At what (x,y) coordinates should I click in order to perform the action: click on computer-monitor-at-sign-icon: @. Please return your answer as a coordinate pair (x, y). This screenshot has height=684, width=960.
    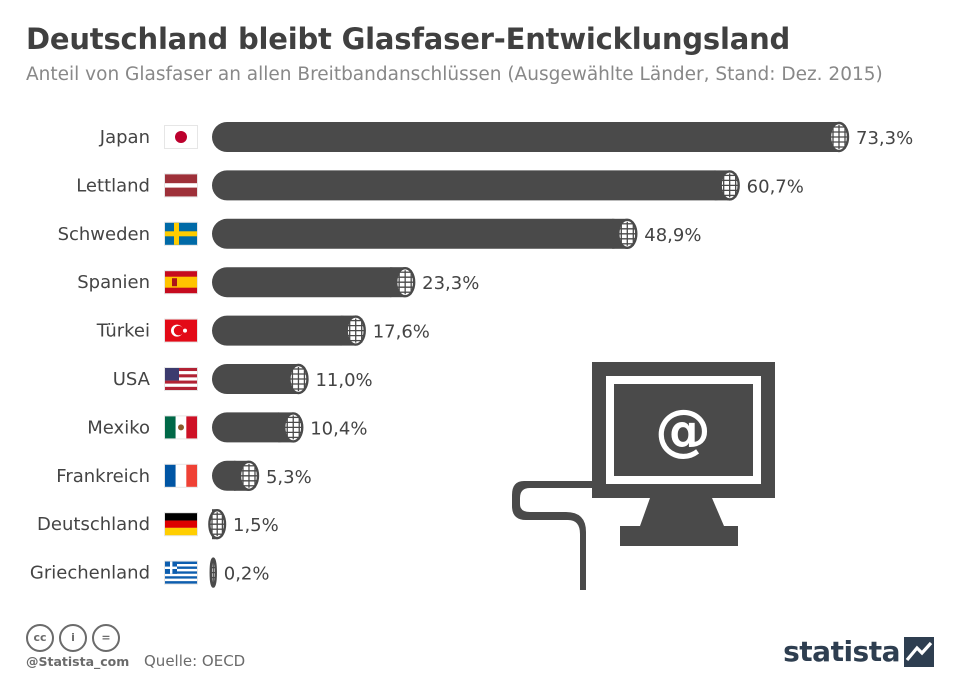
    Looking at the image, I should click on (643, 476).